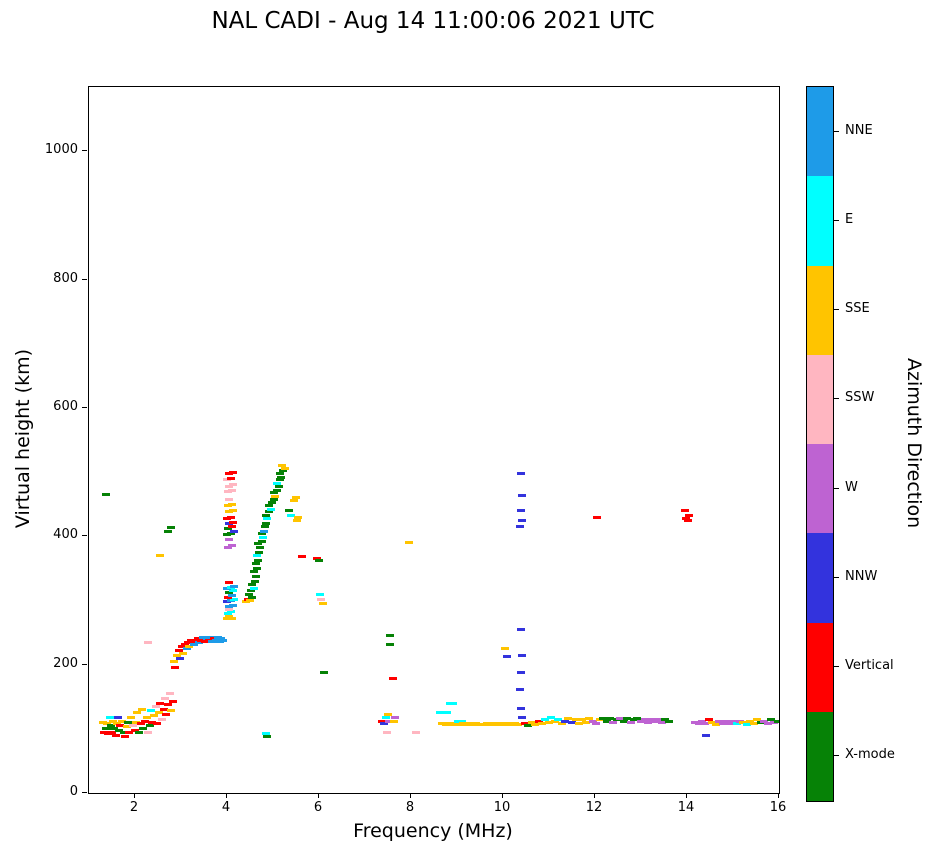 The height and width of the screenshot is (856, 951). What do you see at coordinates (65, 535) in the screenshot?
I see `y-tick-label: 400` at bounding box center [65, 535].